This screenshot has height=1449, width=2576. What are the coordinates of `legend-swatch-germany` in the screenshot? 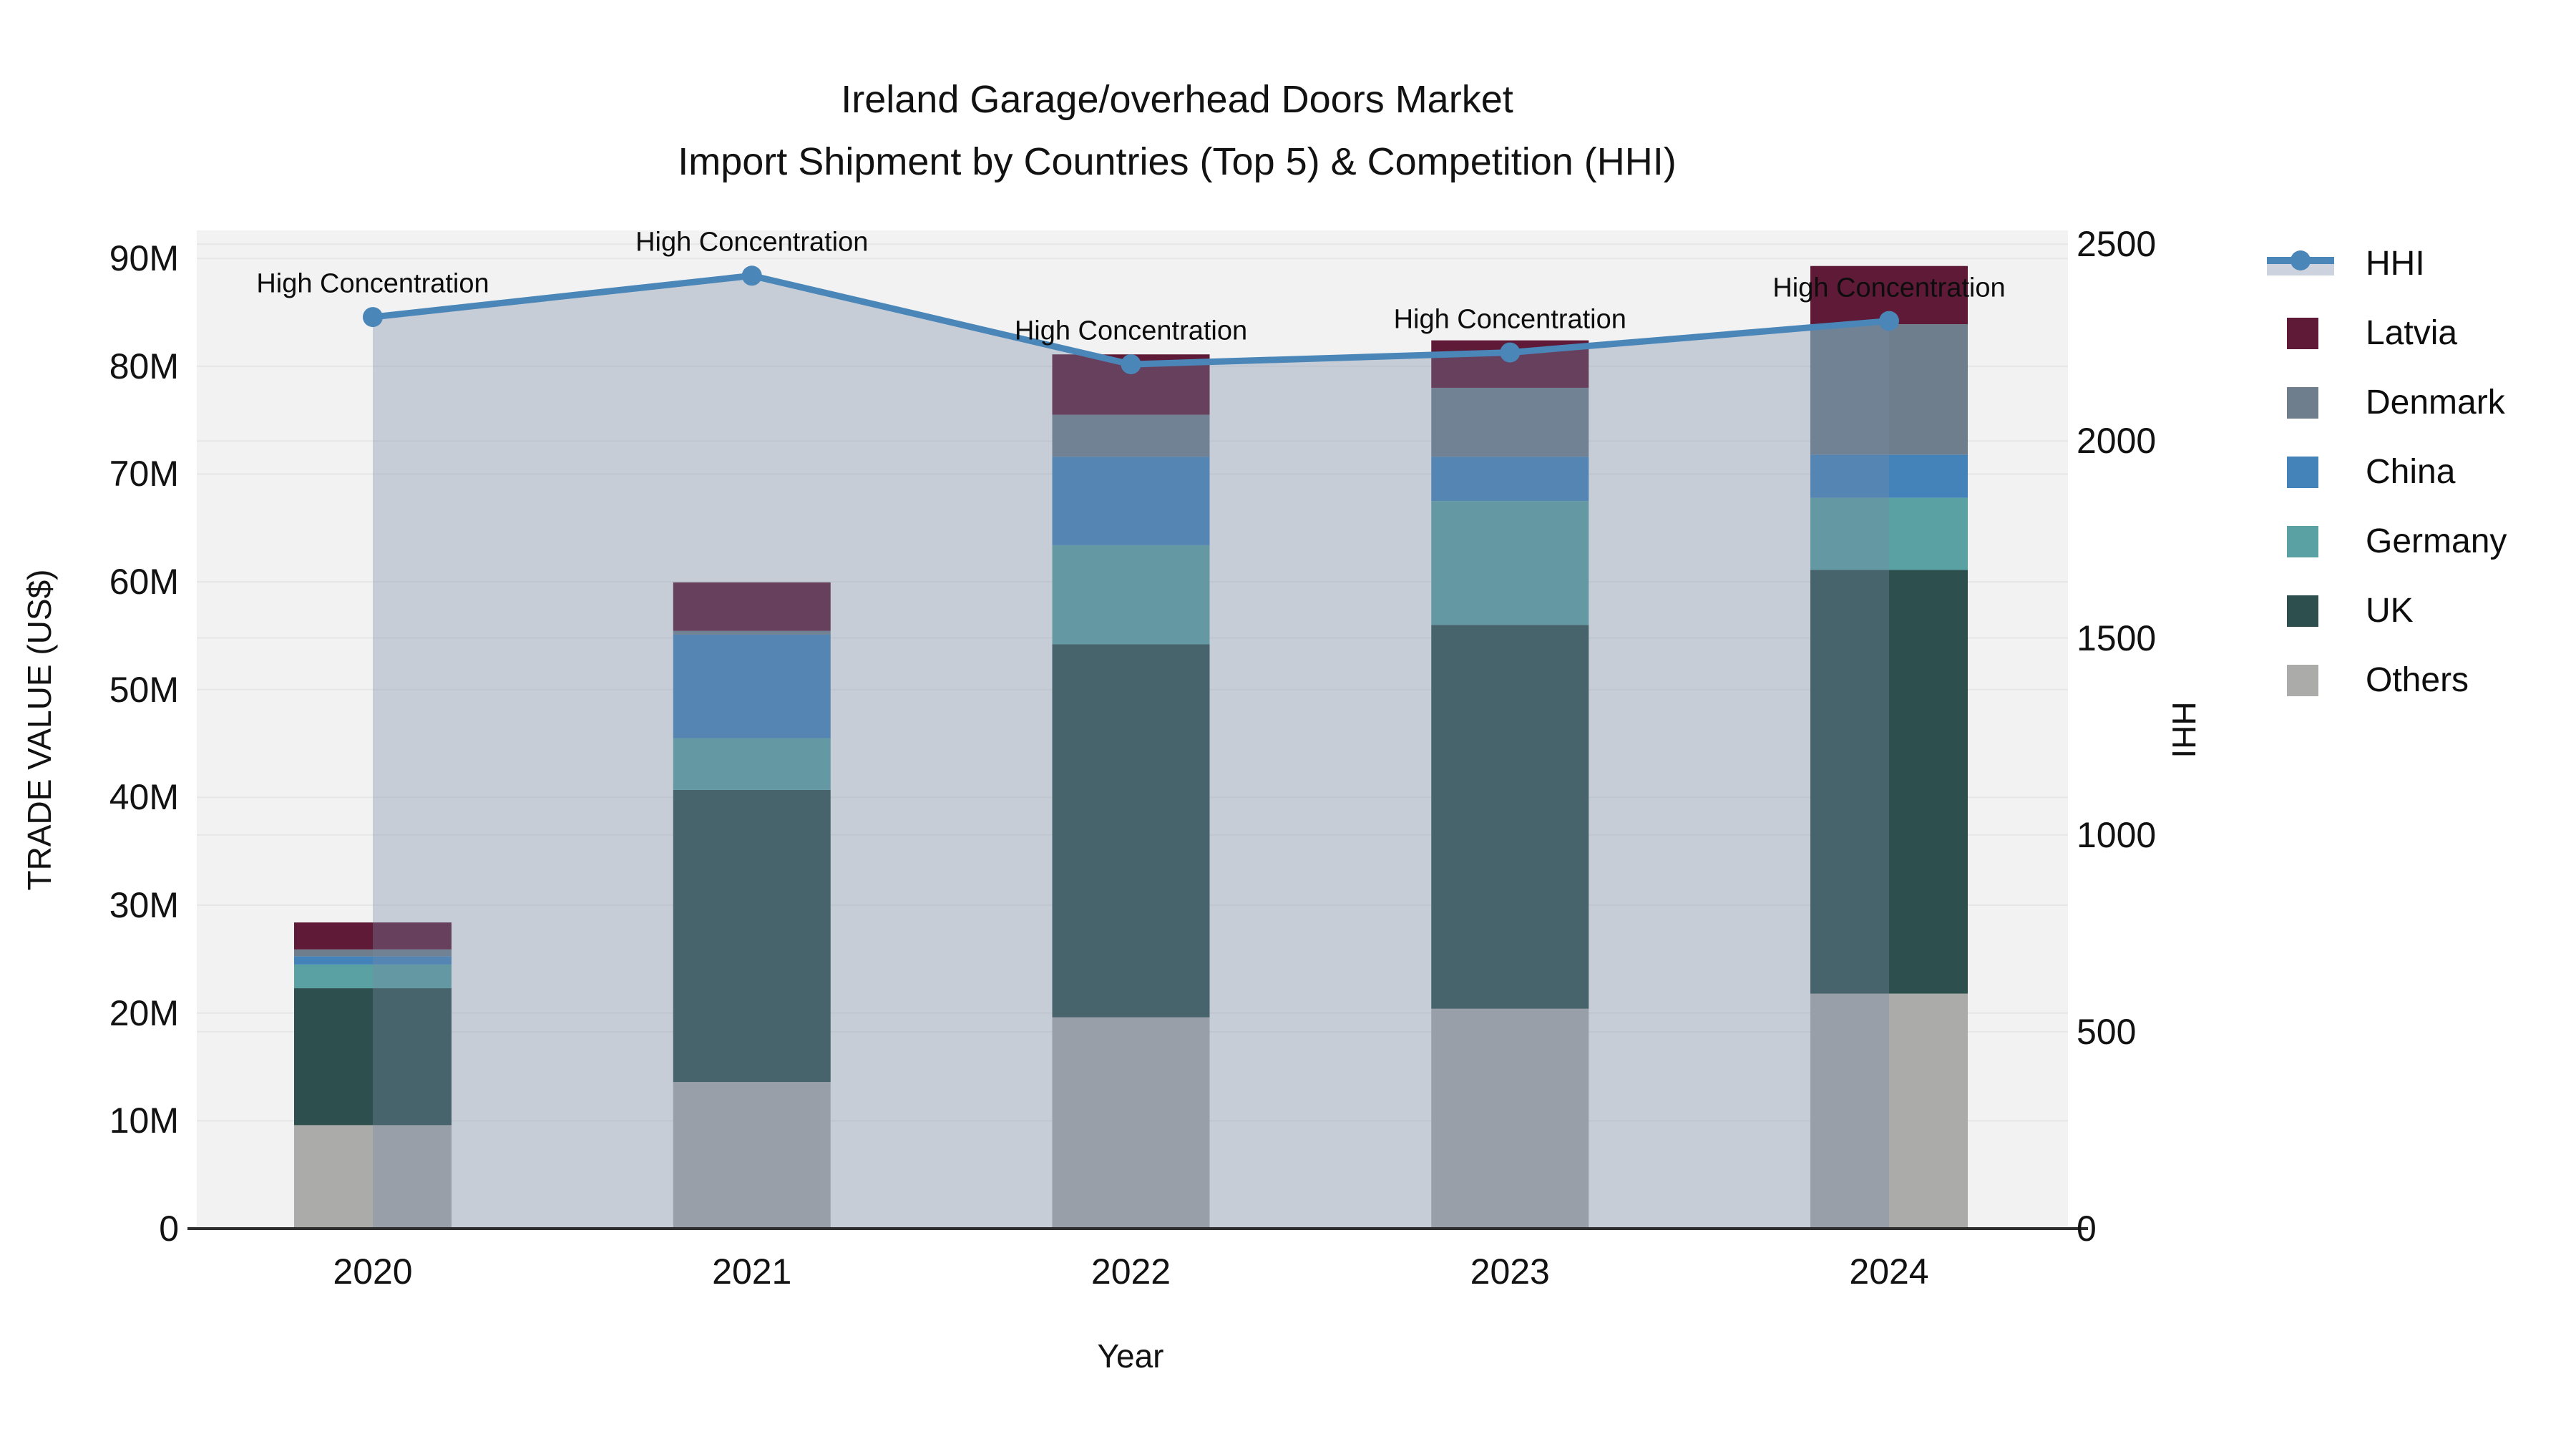 It's located at (2307, 541).